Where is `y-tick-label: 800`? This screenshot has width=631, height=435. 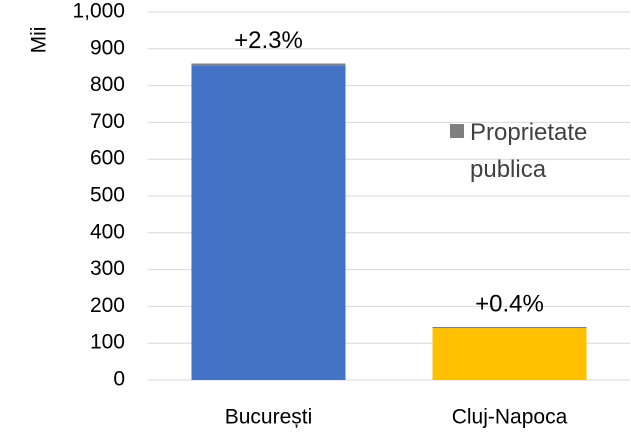
y-tick-label: 800 is located at coordinates (107, 84).